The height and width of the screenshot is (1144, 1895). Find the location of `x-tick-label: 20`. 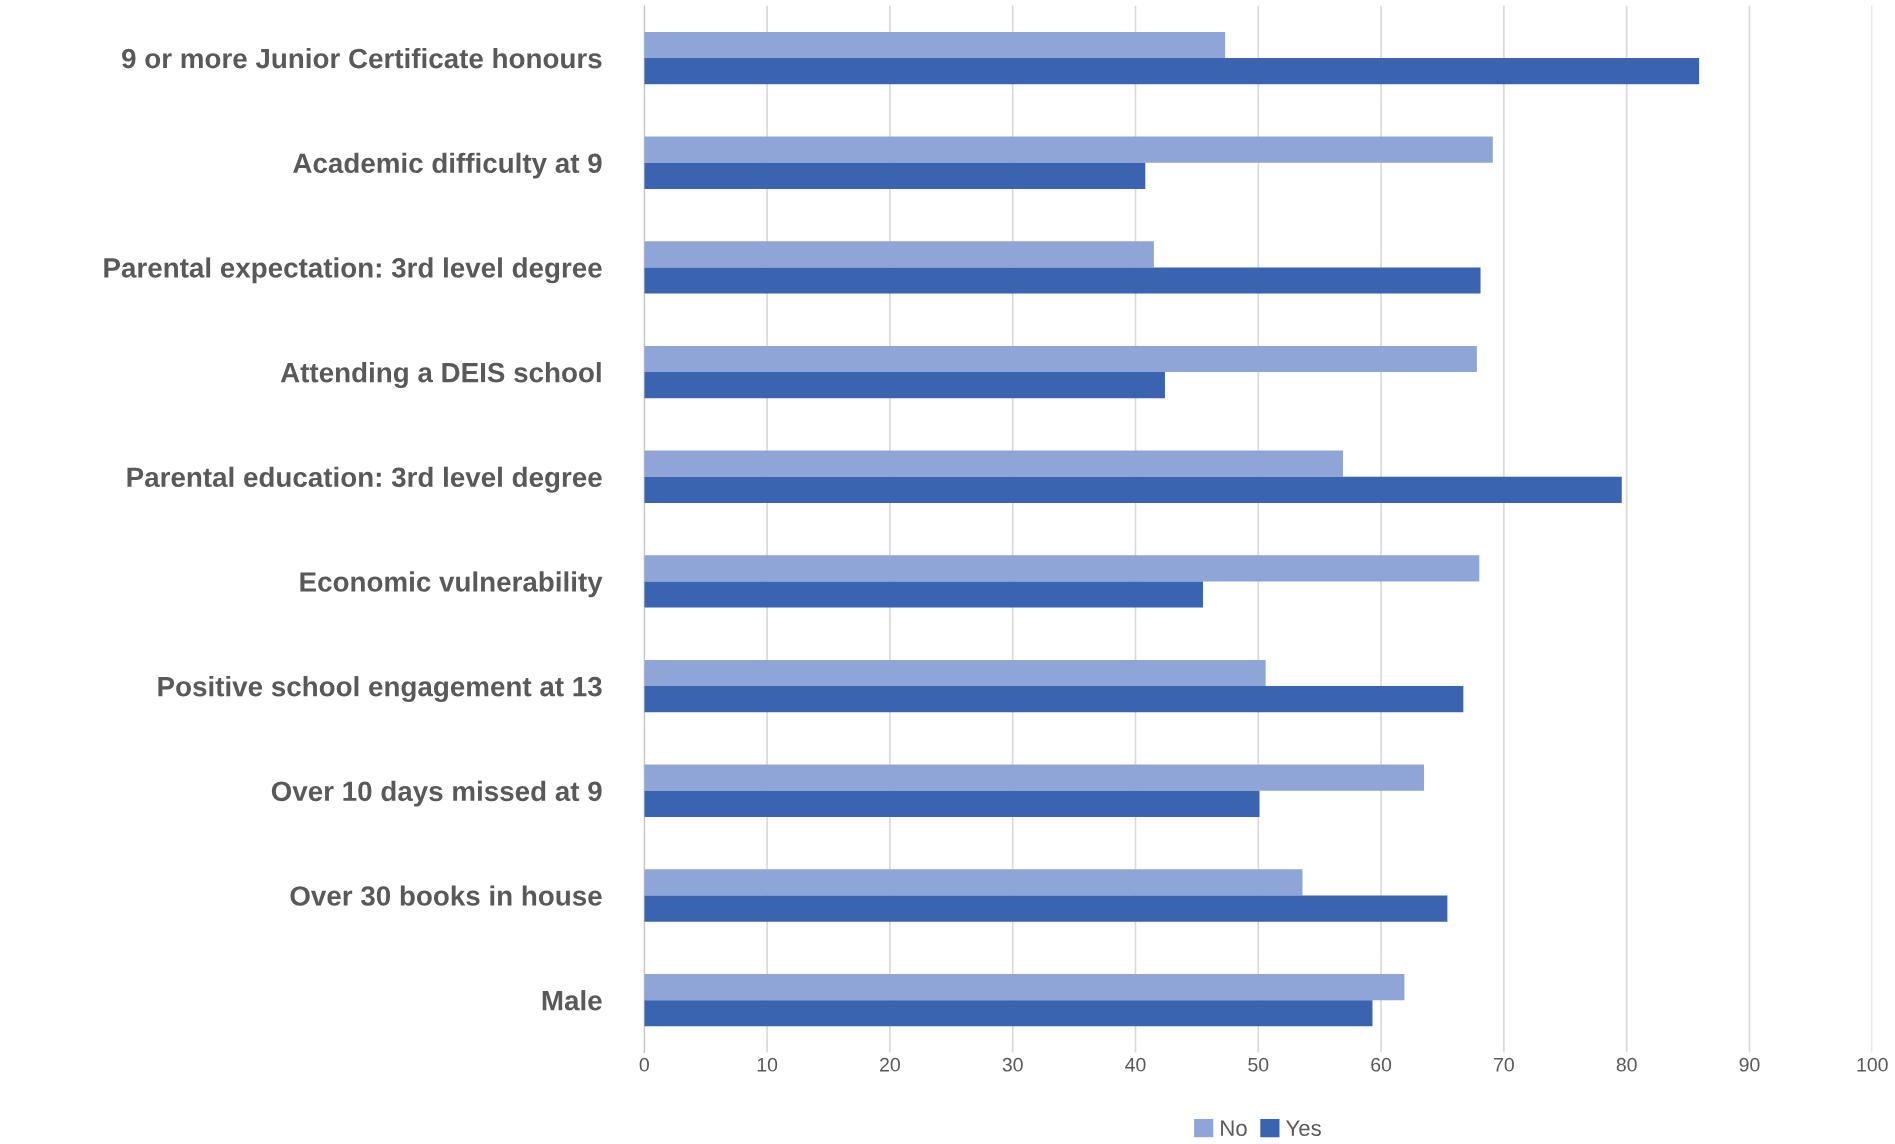

x-tick-label: 20 is located at coordinates (890, 1064).